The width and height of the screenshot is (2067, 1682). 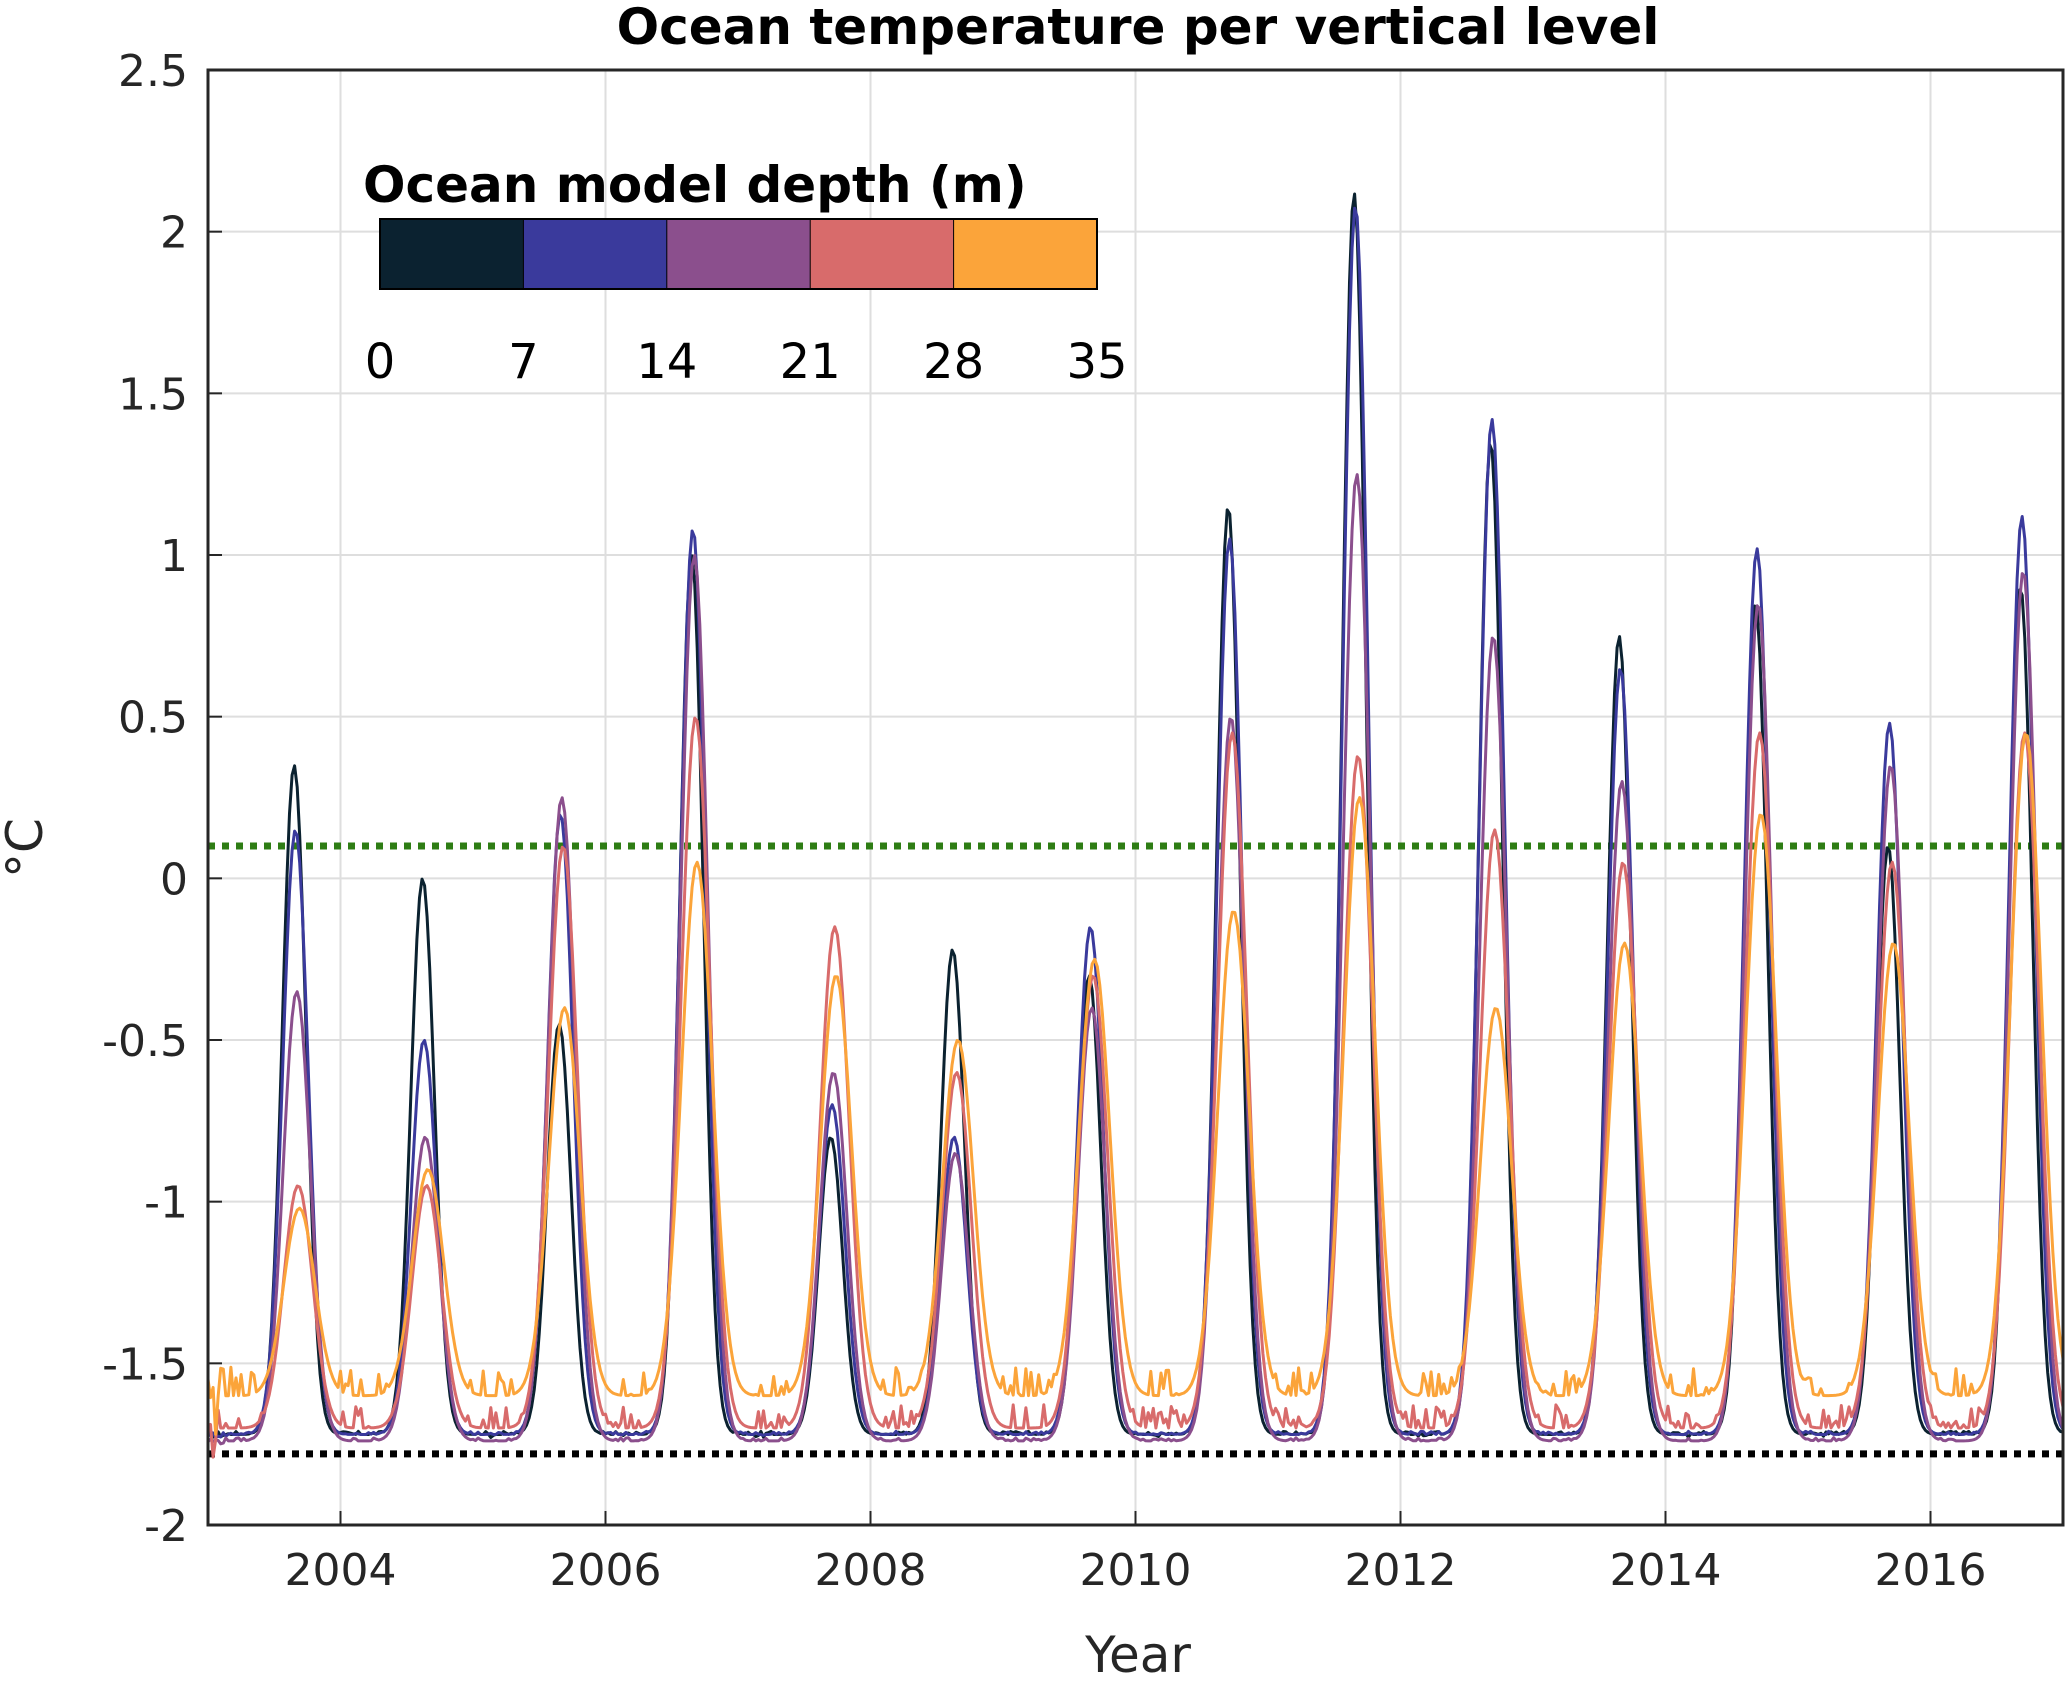 What do you see at coordinates (523, 362) in the screenshot?
I see `colorbar-tick-label: 7` at bounding box center [523, 362].